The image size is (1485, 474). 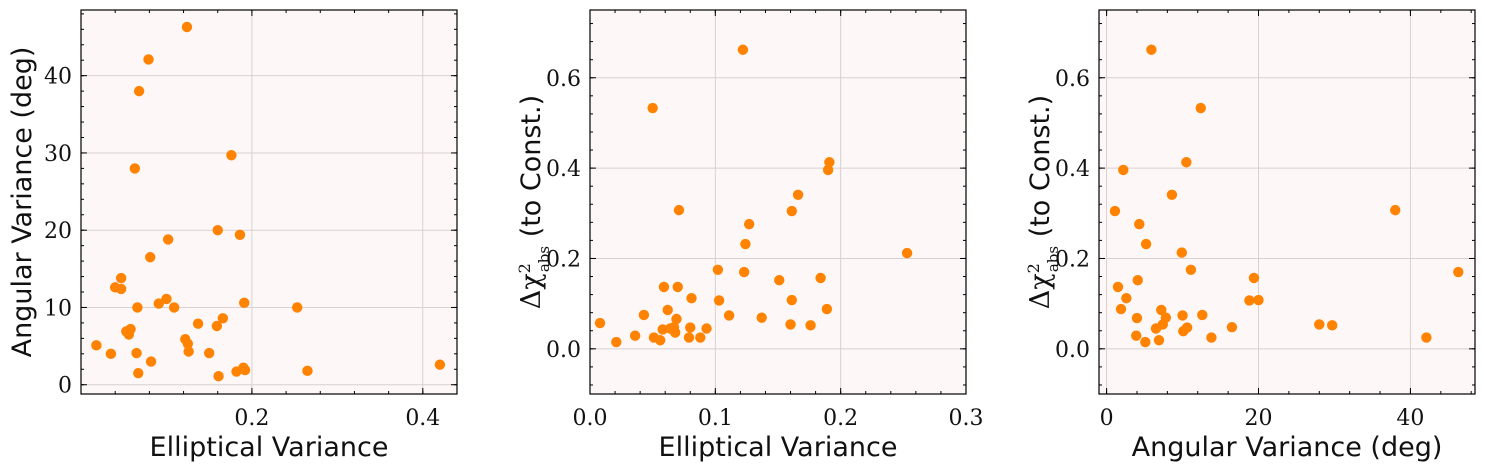 What do you see at coordinates (840, 418) in the screenshot?
I see `x-tick-label: 0.2` at bounding box center [840, 418].